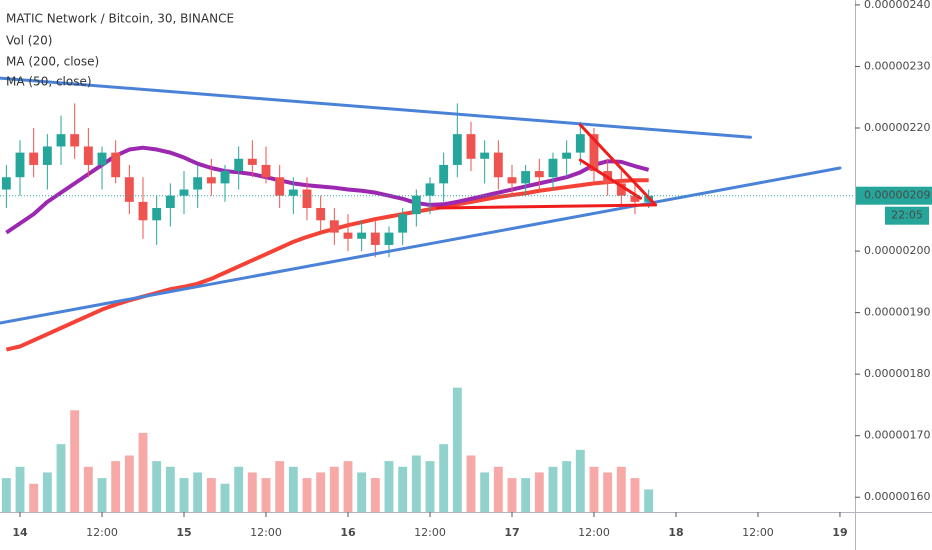  Describe the element at coordinates (897, 65) in the screenshot. I see `y-tick-label: 0.00000230` at that location.